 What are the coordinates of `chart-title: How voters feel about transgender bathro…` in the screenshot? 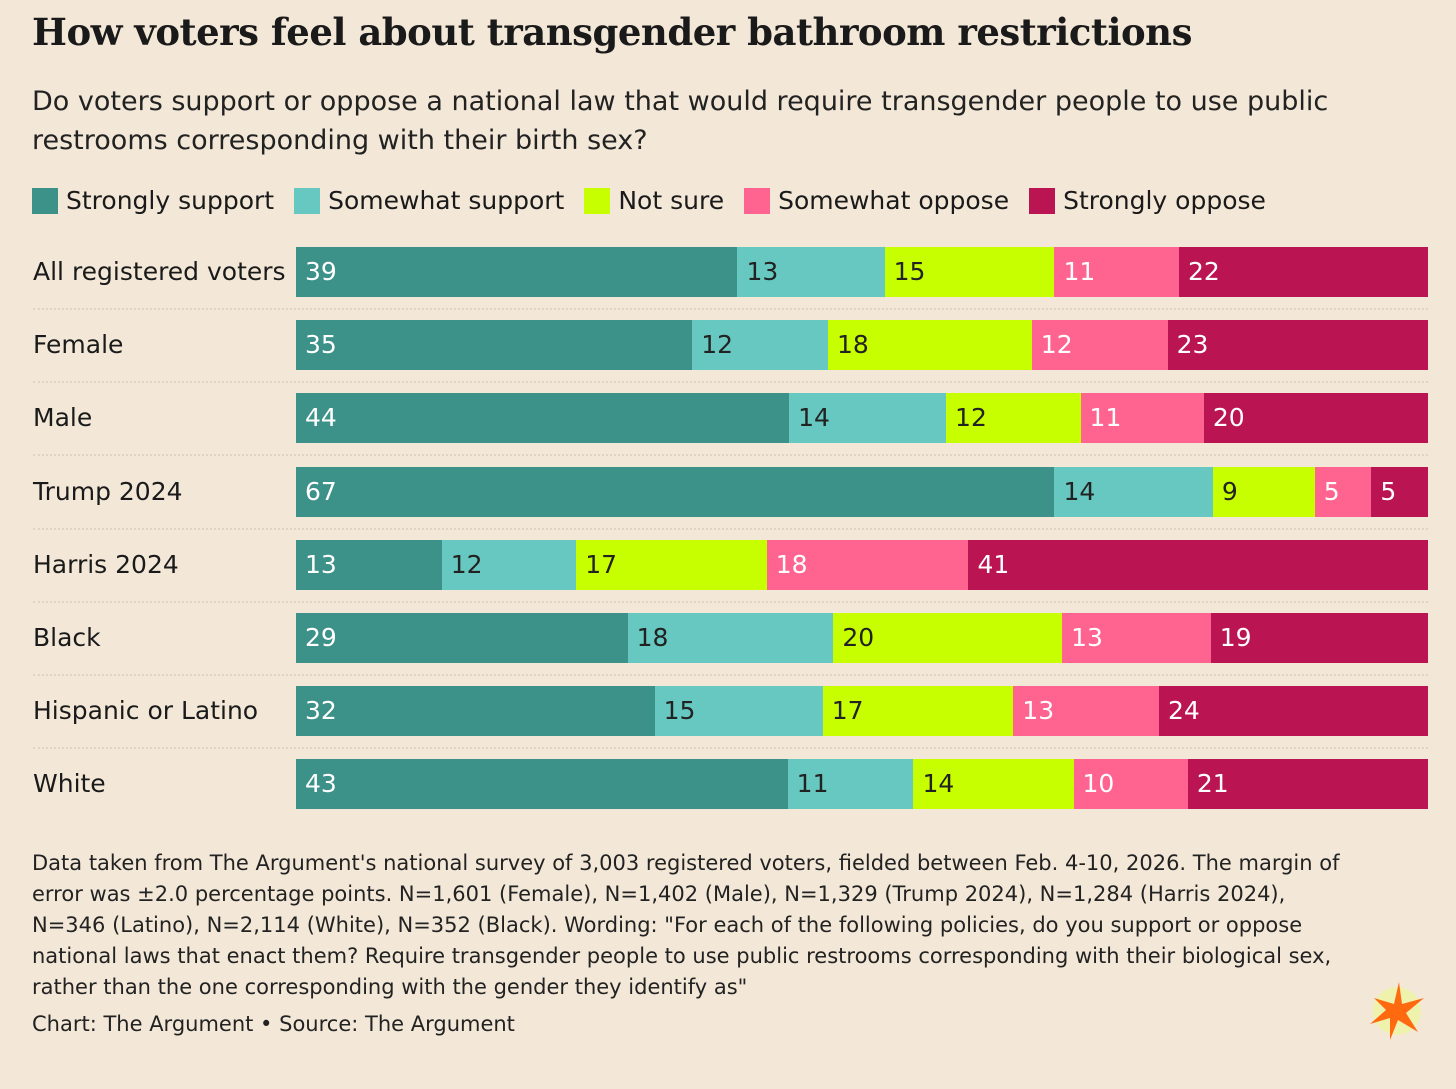 It's located at (612, 32).